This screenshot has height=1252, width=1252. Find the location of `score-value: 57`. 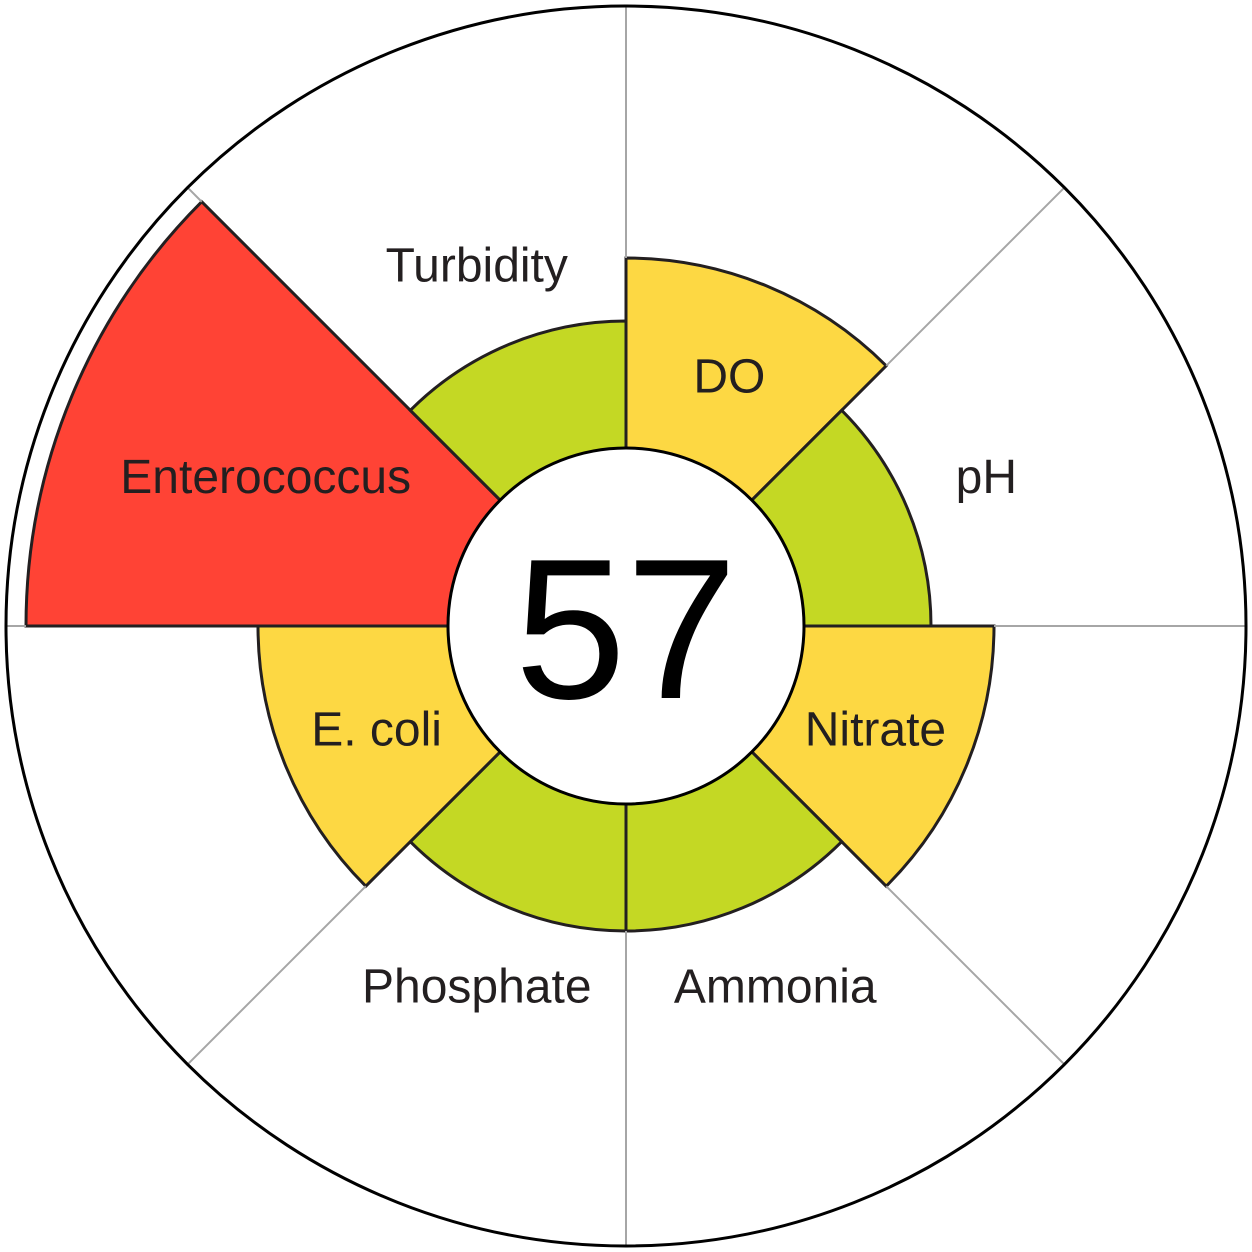

score-value: 57 is located at coordinates (626, 629).